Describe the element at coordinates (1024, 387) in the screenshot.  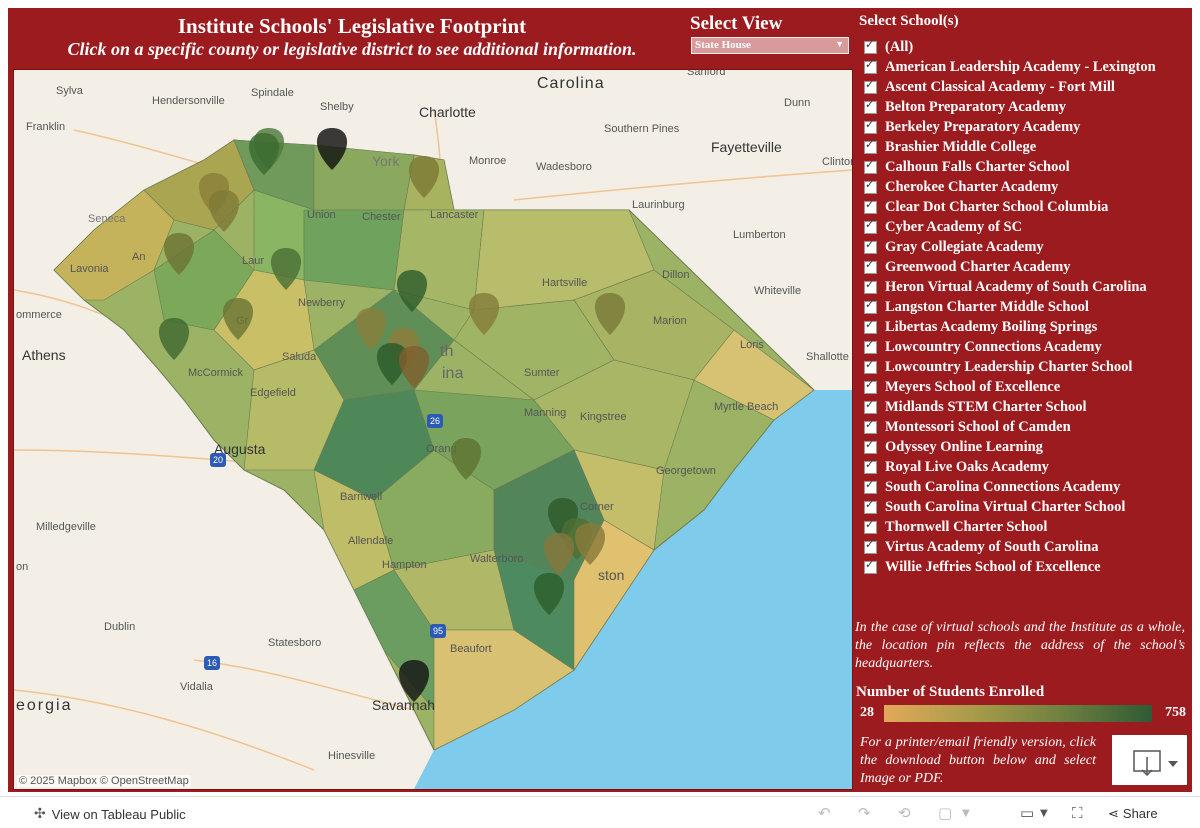
I see `school-filter-item: Meyers School of Excellence` at that location.